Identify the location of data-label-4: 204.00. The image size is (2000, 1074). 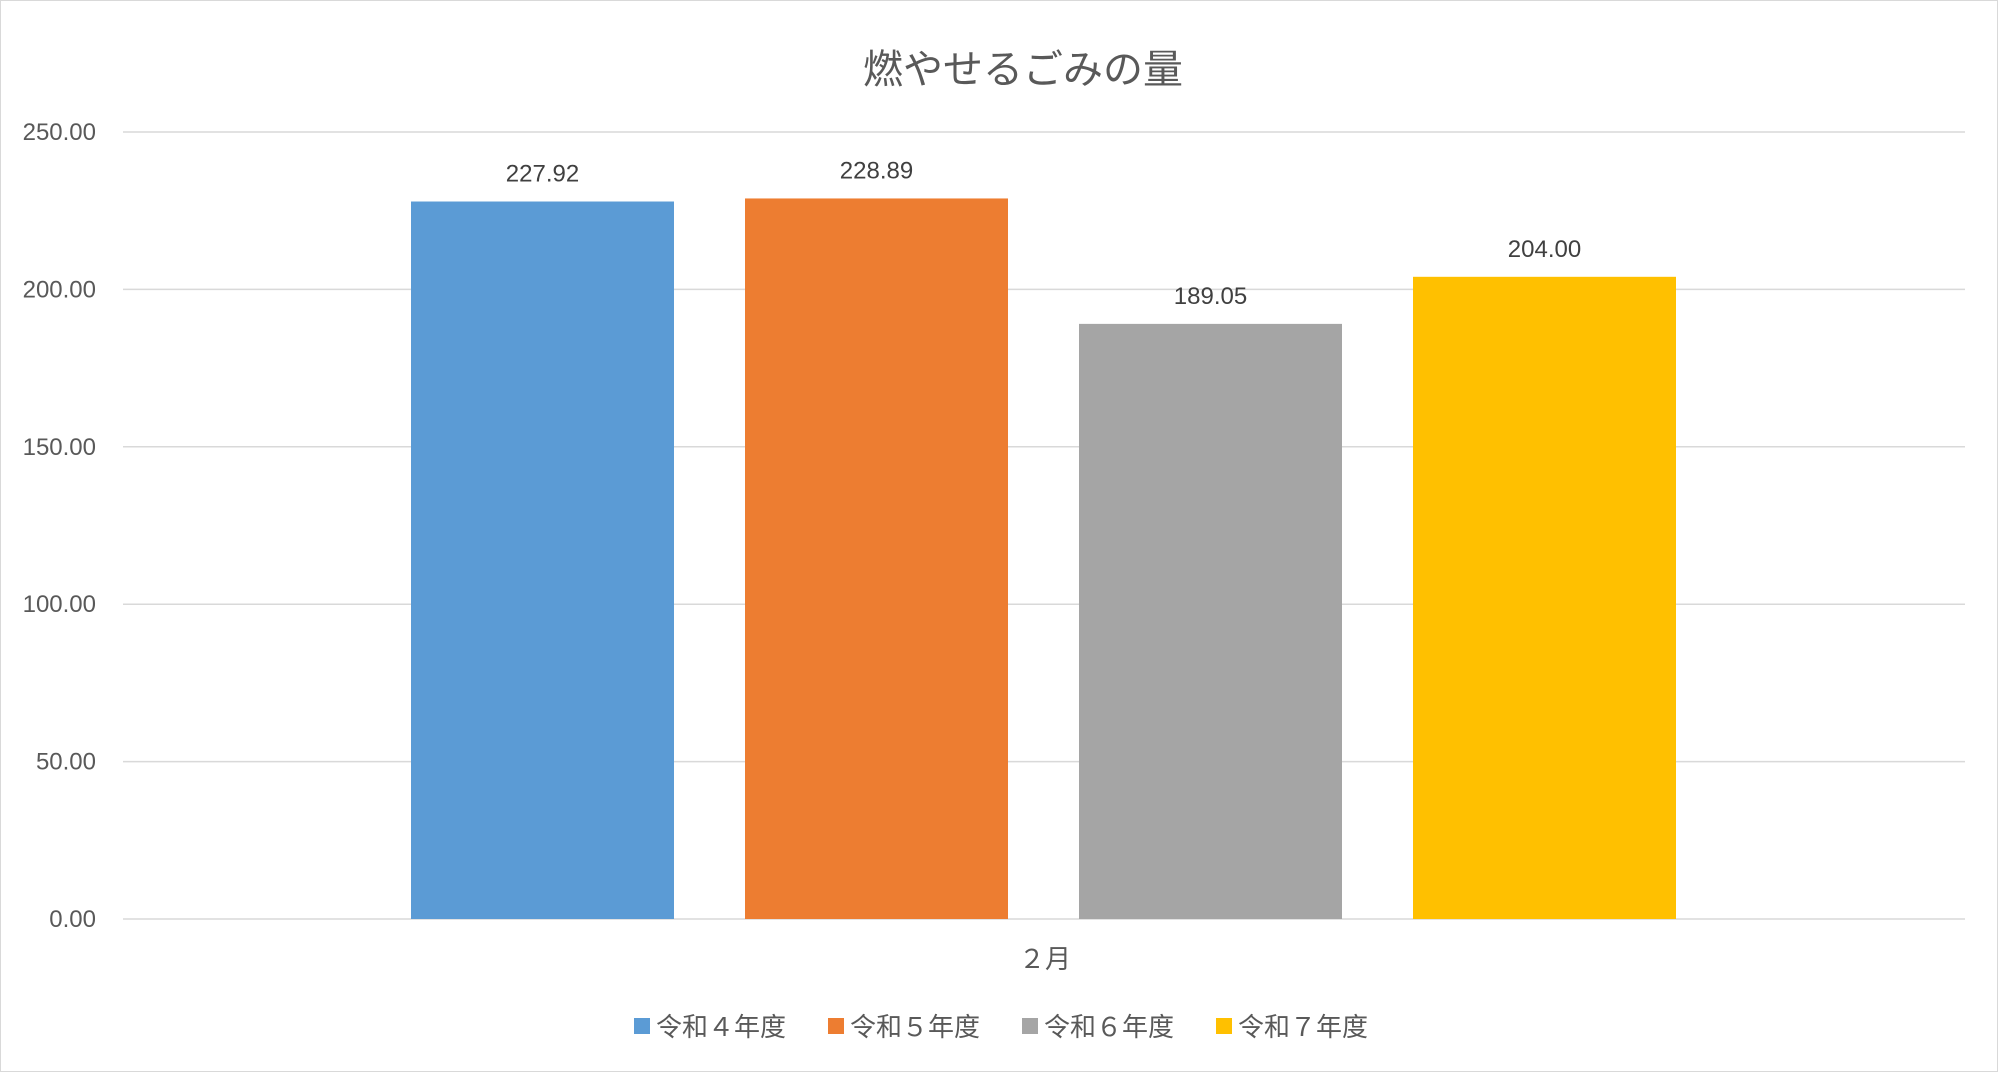
(1544, 249).